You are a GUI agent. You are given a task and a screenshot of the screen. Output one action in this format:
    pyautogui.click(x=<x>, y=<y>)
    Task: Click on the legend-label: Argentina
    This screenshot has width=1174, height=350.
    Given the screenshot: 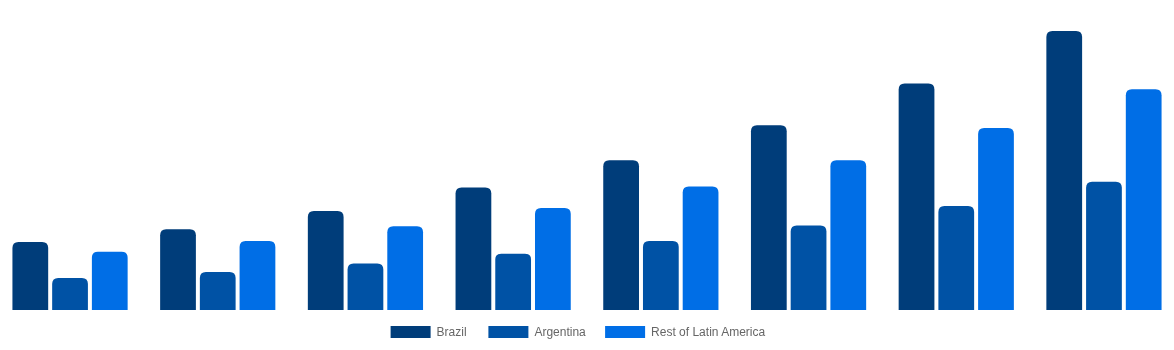 What is the action you would take?
    pyautogui.click(x=560, y=332)
    